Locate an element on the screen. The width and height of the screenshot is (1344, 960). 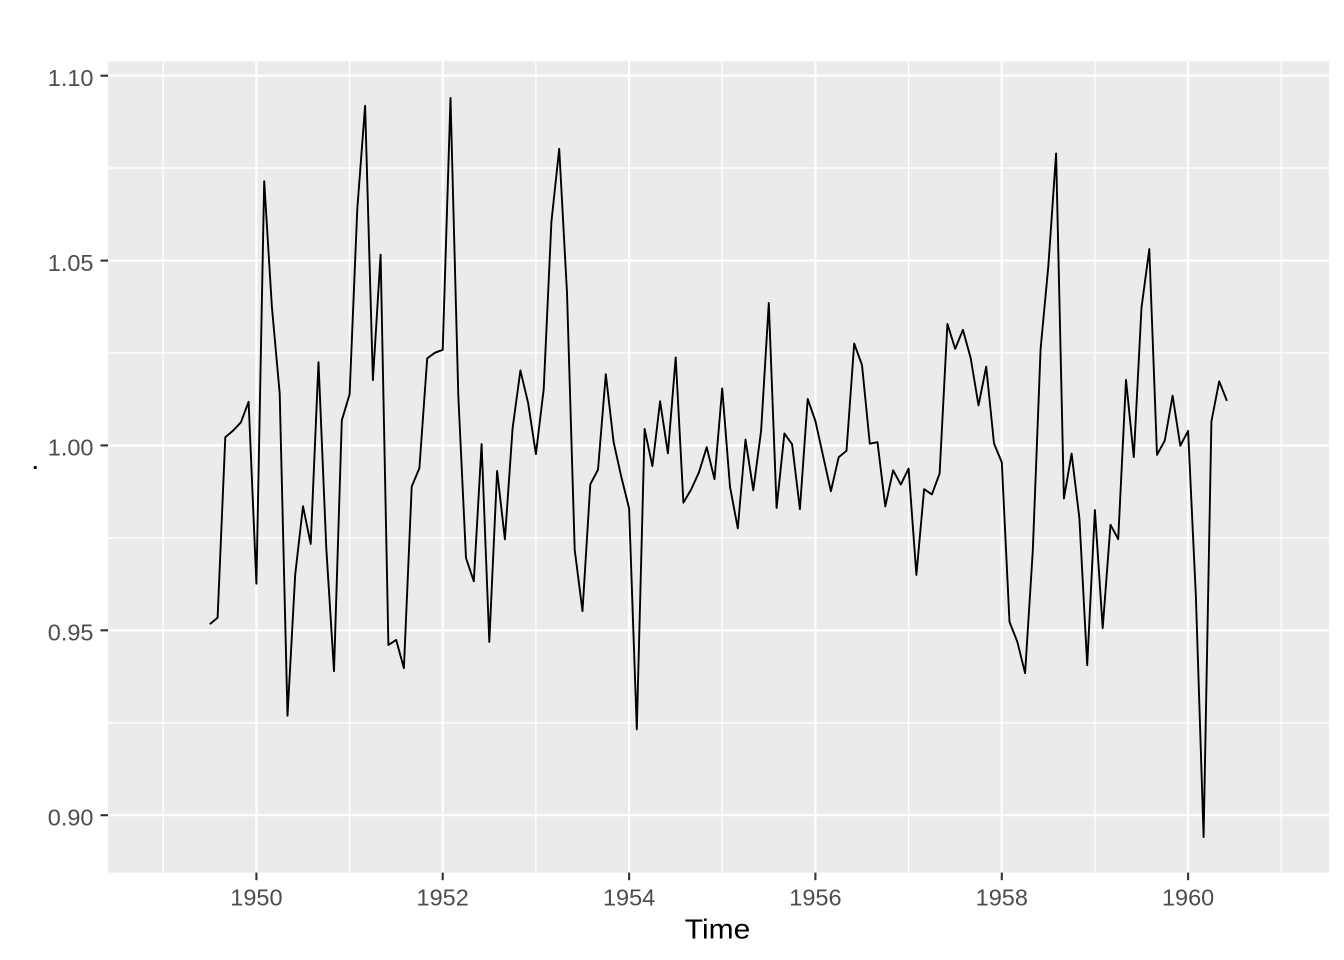
svg-text: 1954 is located at coordinates (629, 898).